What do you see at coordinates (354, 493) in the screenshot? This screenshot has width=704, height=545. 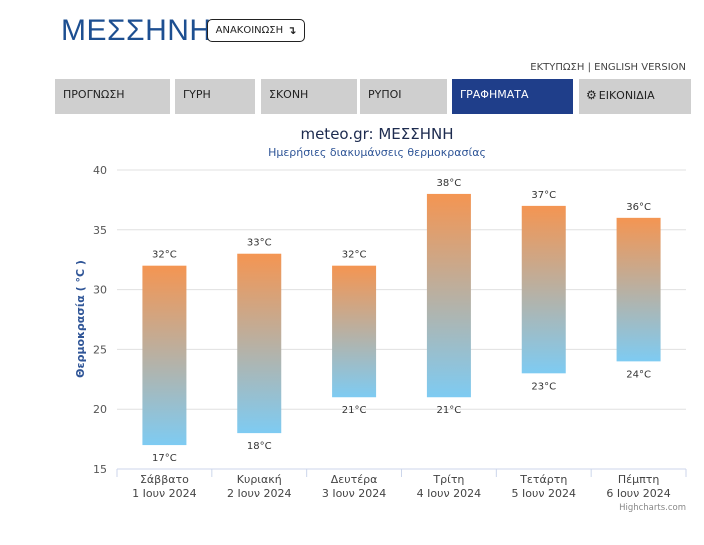 I see `x-tick-date: 3 Ιουν 2024` at bounding box center [354, 493].